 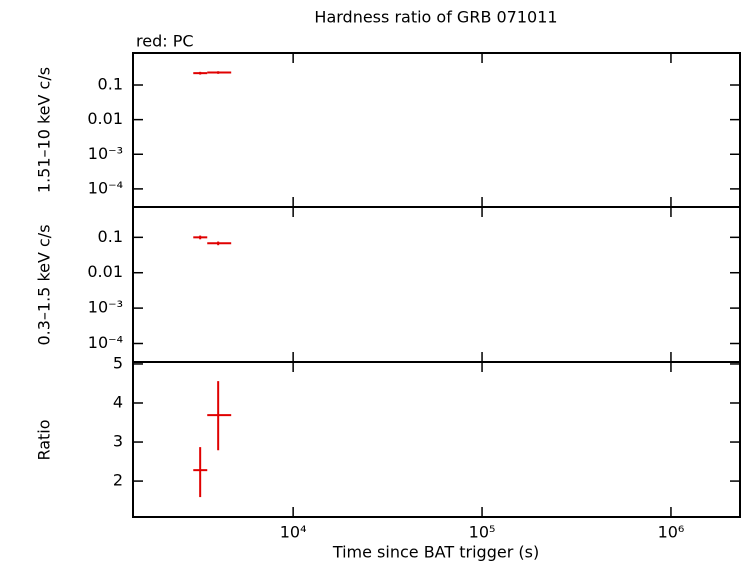 I want to click on y-axis-label: 0.3–1.5 keV c/s, so click(x=44, y=284).